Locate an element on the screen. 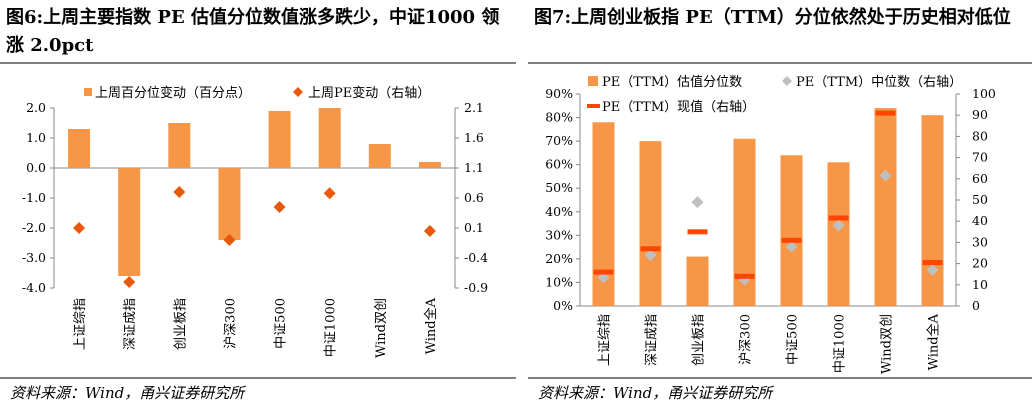  y-tick-label-left: 50% is located at coordinates (559, 187).